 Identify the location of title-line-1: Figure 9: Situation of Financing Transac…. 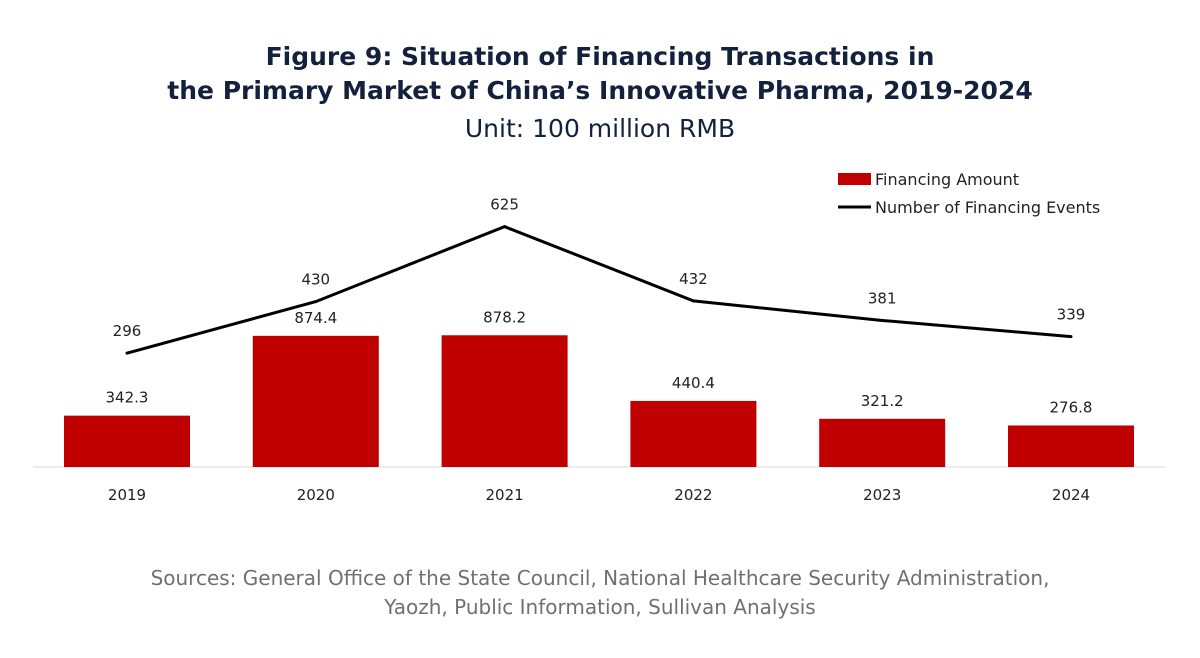
(600, 56).